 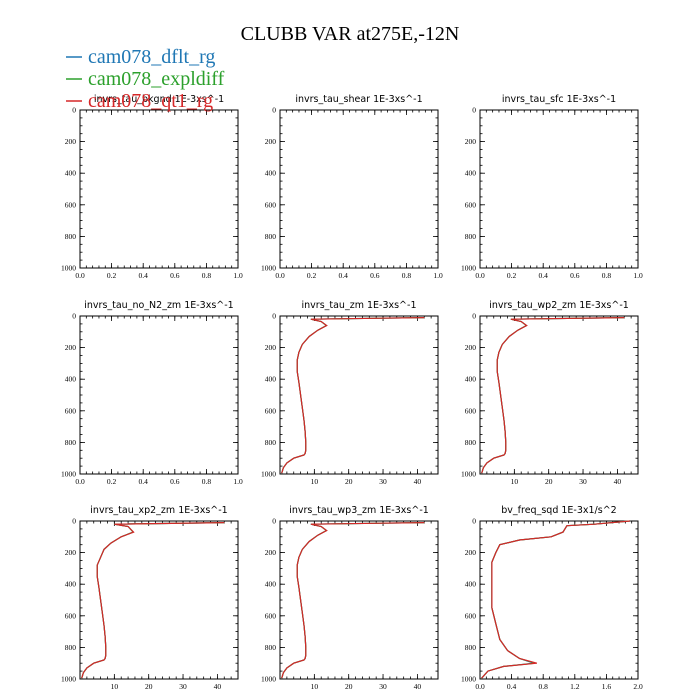 I want to click on panel-title: invrs_tau_no_N2_zm 1E-3xs^-1, so click(x=158, y=305).